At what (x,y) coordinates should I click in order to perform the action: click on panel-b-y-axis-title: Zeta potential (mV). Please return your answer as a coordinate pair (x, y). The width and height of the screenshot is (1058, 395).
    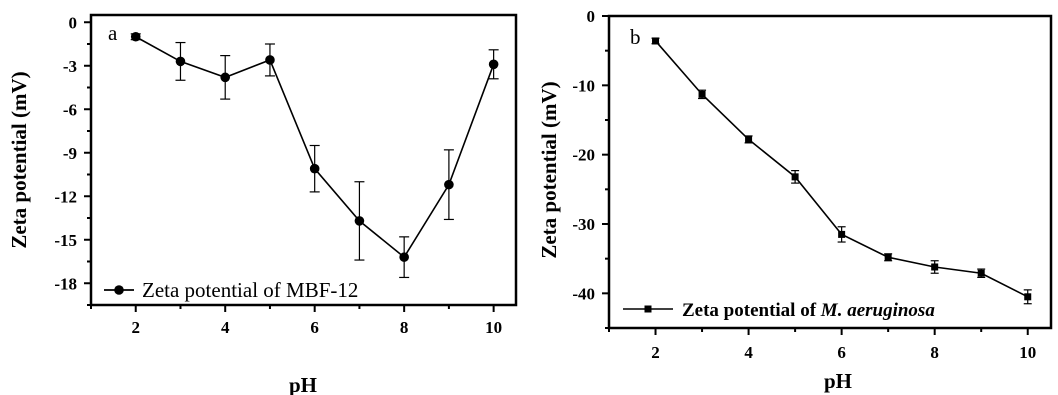
    Looking at the image, I should click on (549, 169).